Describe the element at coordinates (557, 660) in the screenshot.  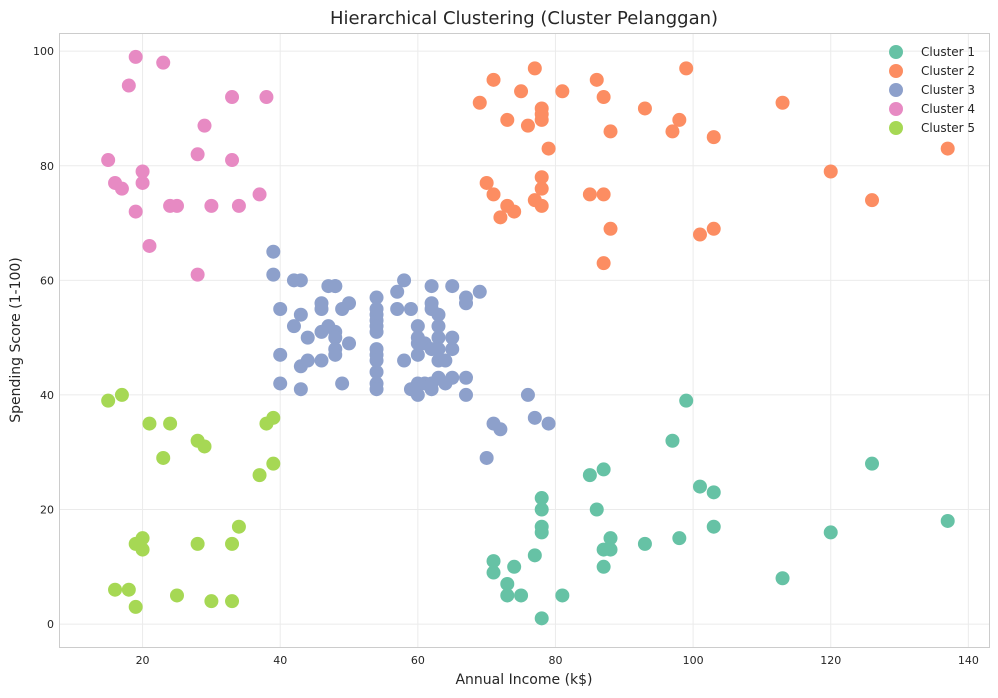
I see `x-axis-ticks: 20 40 60 80 100 120 140` at that location.